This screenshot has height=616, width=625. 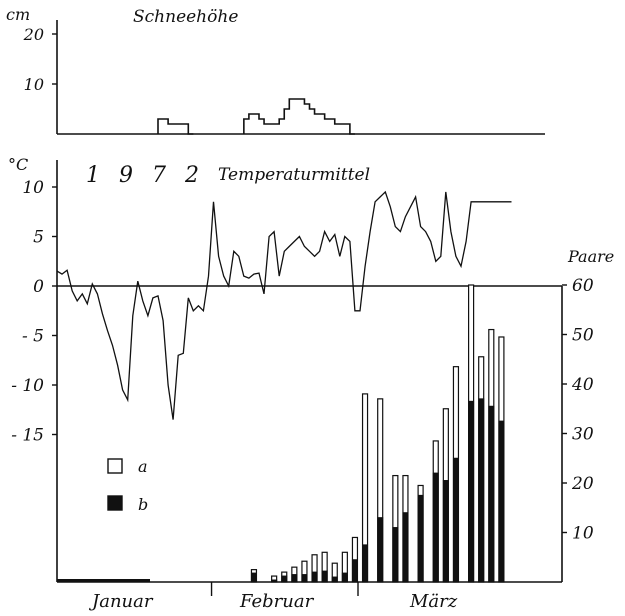 What do you see at coordinates (33, 337) in the screenshot?
I see `temp-tick-label: - 5` at bounding box center [33, 337].